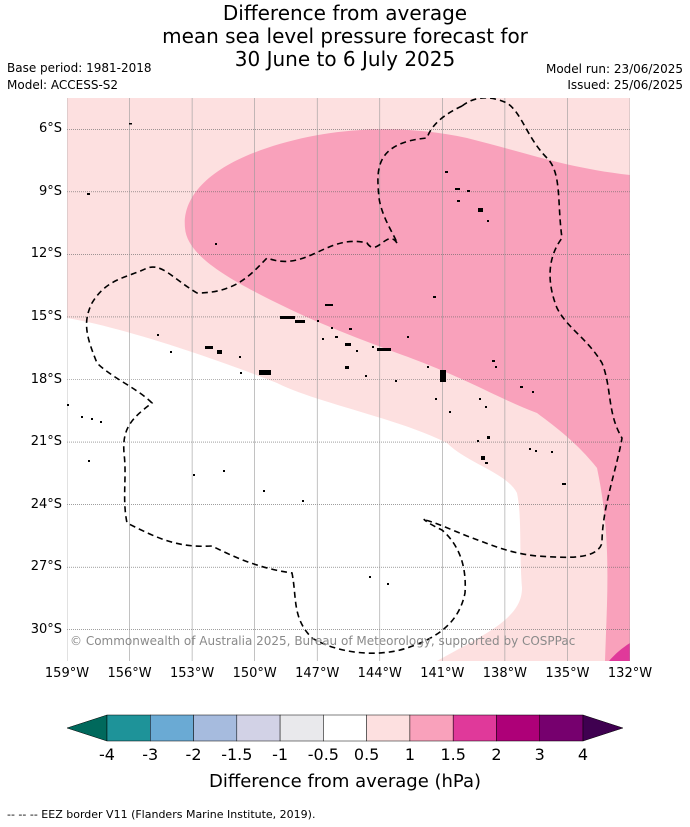  I want to click on colorbar-extend-low, so click(87, 728).